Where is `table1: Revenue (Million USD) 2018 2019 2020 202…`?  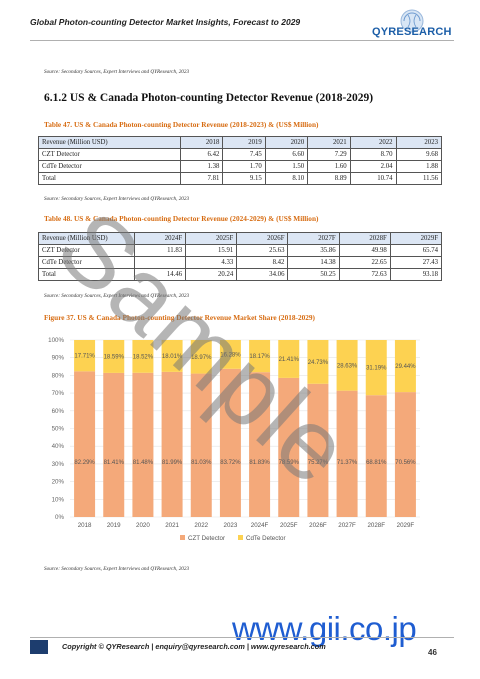
table1: Revenue (Million USD) 2018 2019 2020 202… is located at coordinates (240, 160).